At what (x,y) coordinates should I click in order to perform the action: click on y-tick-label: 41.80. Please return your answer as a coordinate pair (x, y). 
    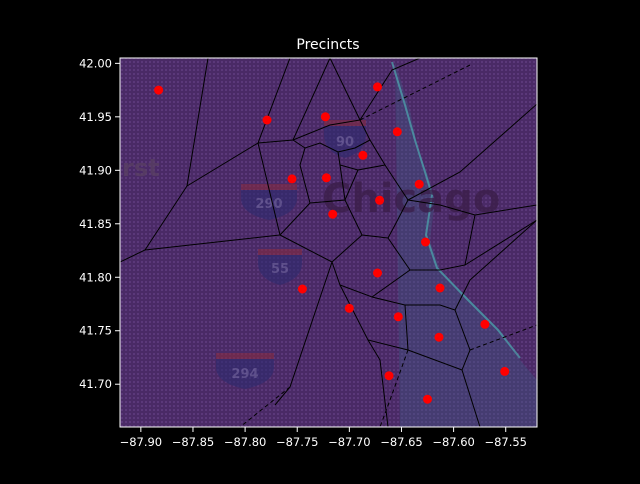
    Looking at the image, I should click on (95, 277).